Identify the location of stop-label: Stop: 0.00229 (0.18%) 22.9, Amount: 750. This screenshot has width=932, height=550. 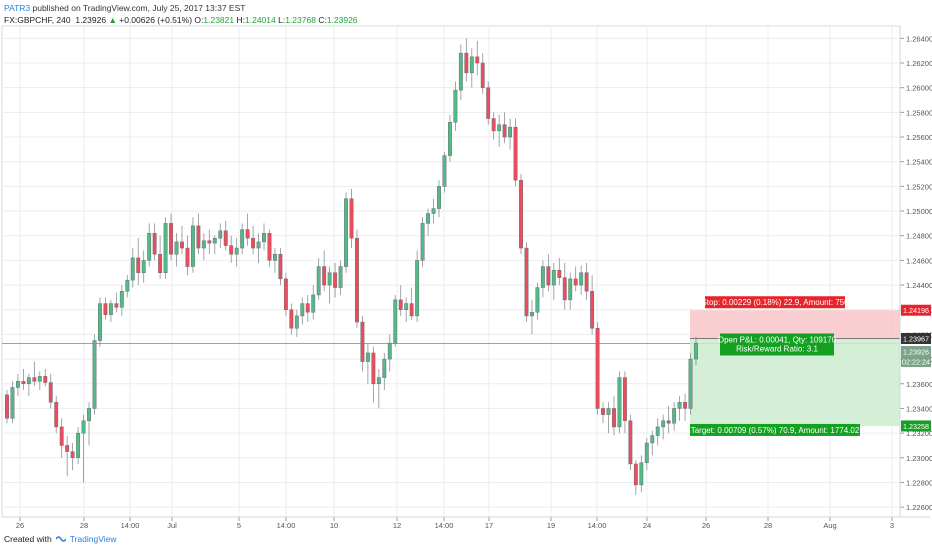
(775, 302).